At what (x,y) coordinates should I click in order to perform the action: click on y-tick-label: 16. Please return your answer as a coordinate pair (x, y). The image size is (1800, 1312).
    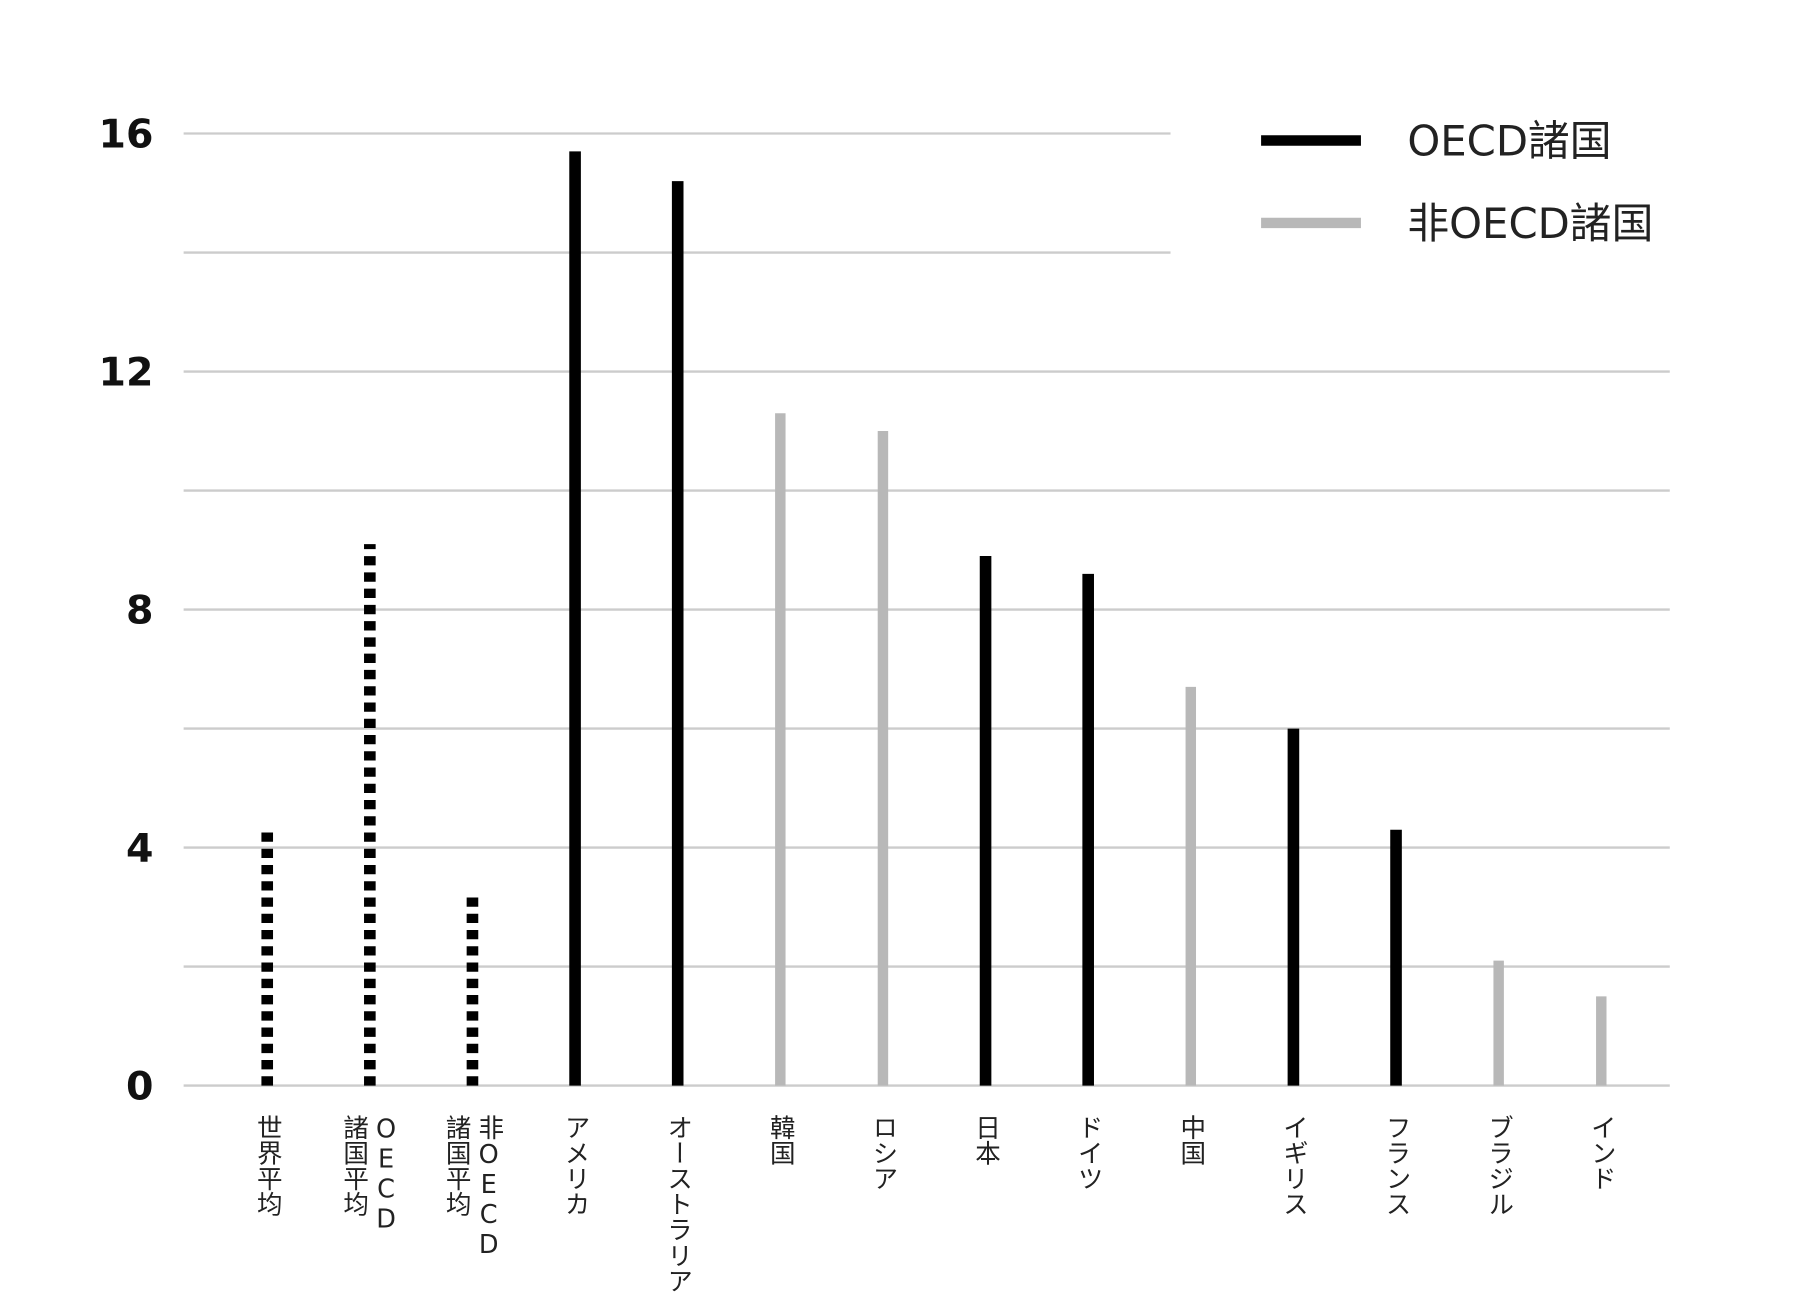
    Looking at the image, I should click on (125, 134).